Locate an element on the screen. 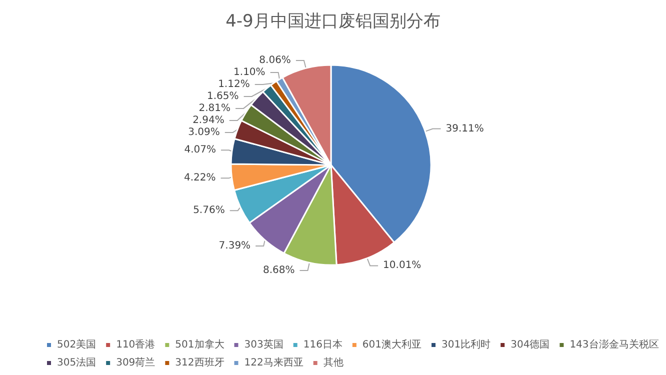  data-label: 8.68% is located at coordinates (278, 270).